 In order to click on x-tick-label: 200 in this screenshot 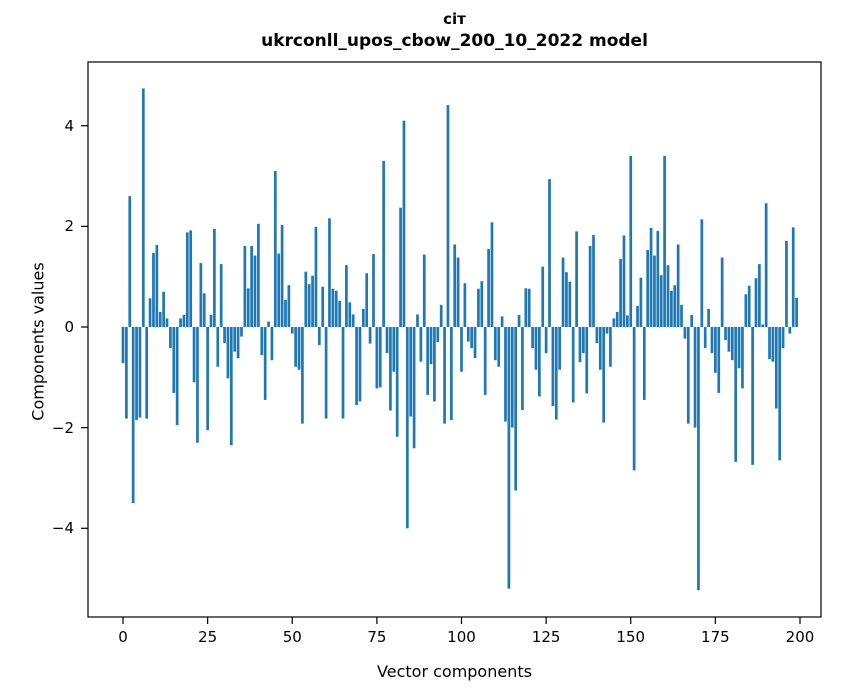, I will do `click(800, 637)`.